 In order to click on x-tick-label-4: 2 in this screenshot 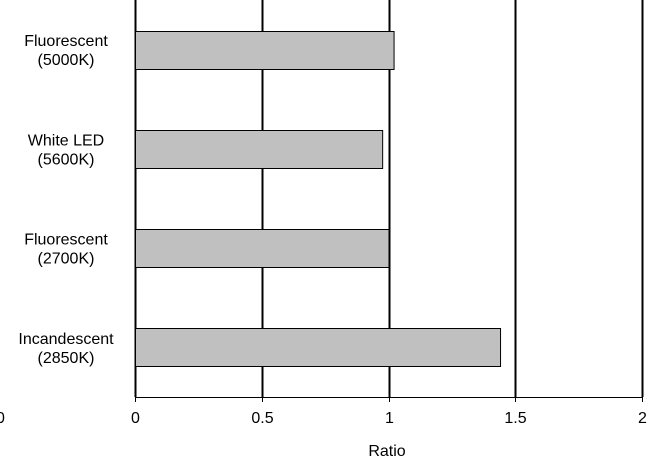, I will do `click(642, 418)`.